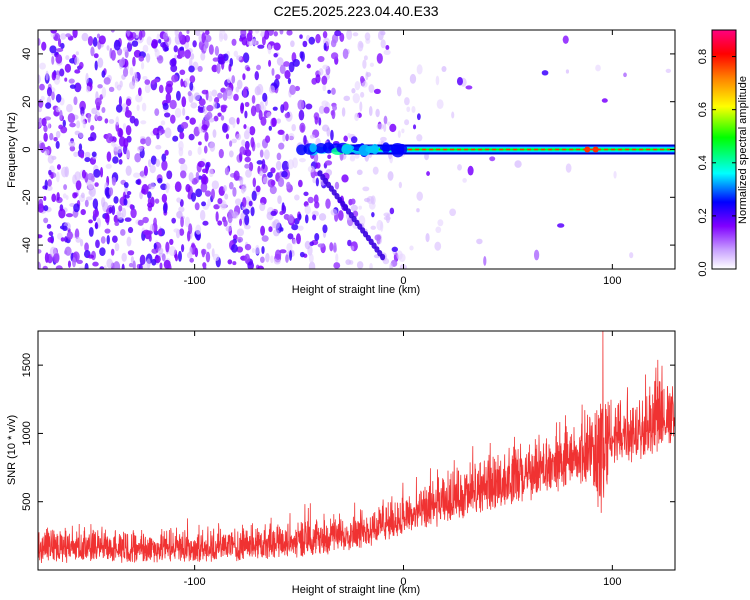 The image size is (750, 600). I want to click on snr-ytick-label: 500, so click(27, 502).